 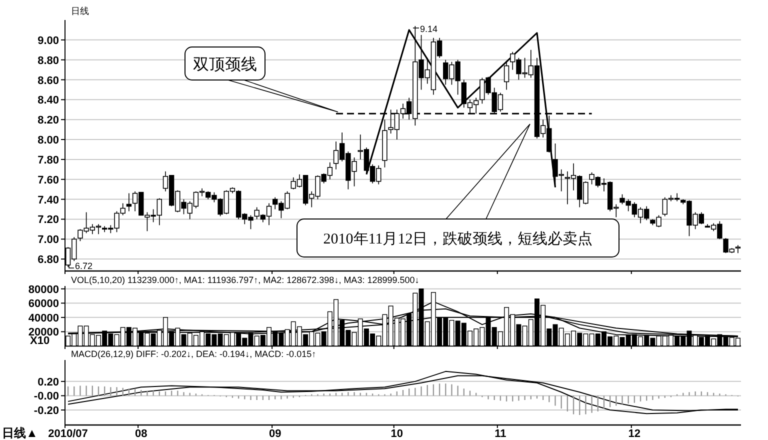 What do you see at coordinates (46, 411) in the screenshot?
I see `y-tick-label: -0.20` at bounding box center [46, 411].